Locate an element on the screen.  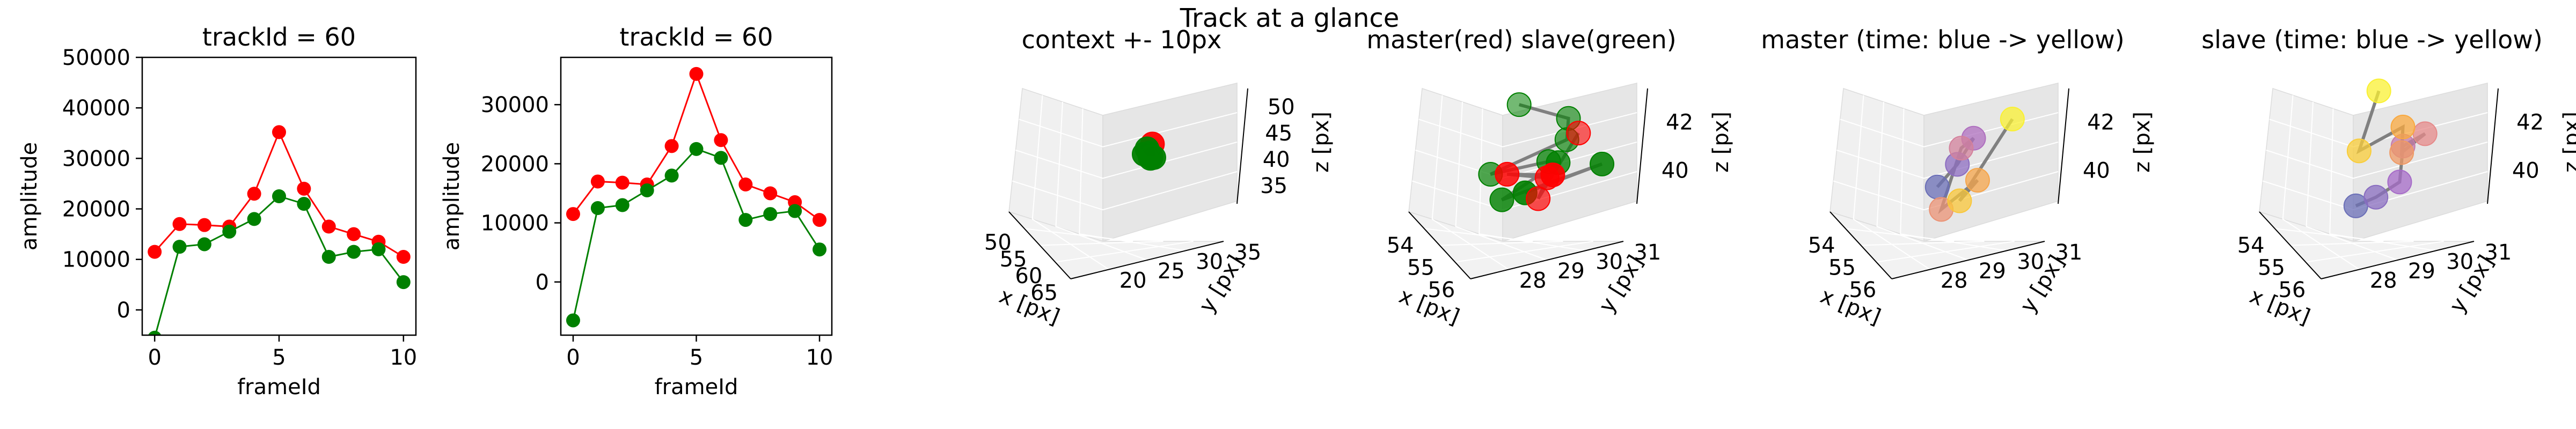
z-tick-label: 50 is located at coordinates (1281, 107).